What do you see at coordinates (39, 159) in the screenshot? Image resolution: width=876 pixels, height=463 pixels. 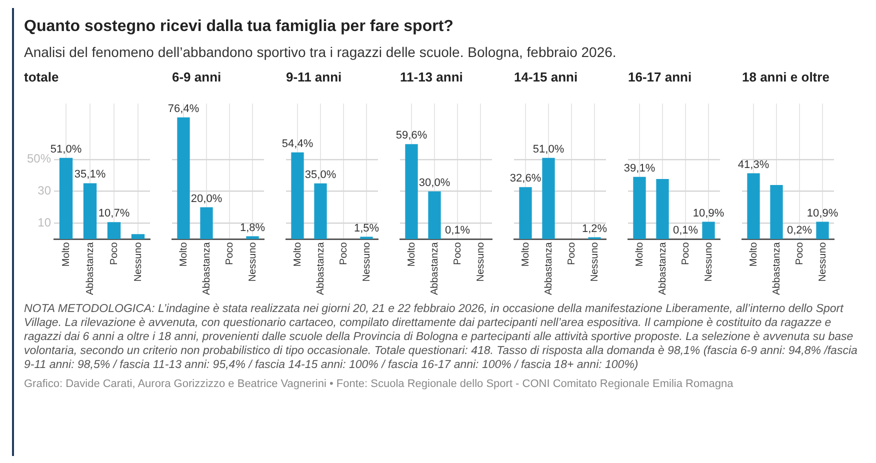 I see `y-tick-label: 50%` at bounding box center [39, 159].